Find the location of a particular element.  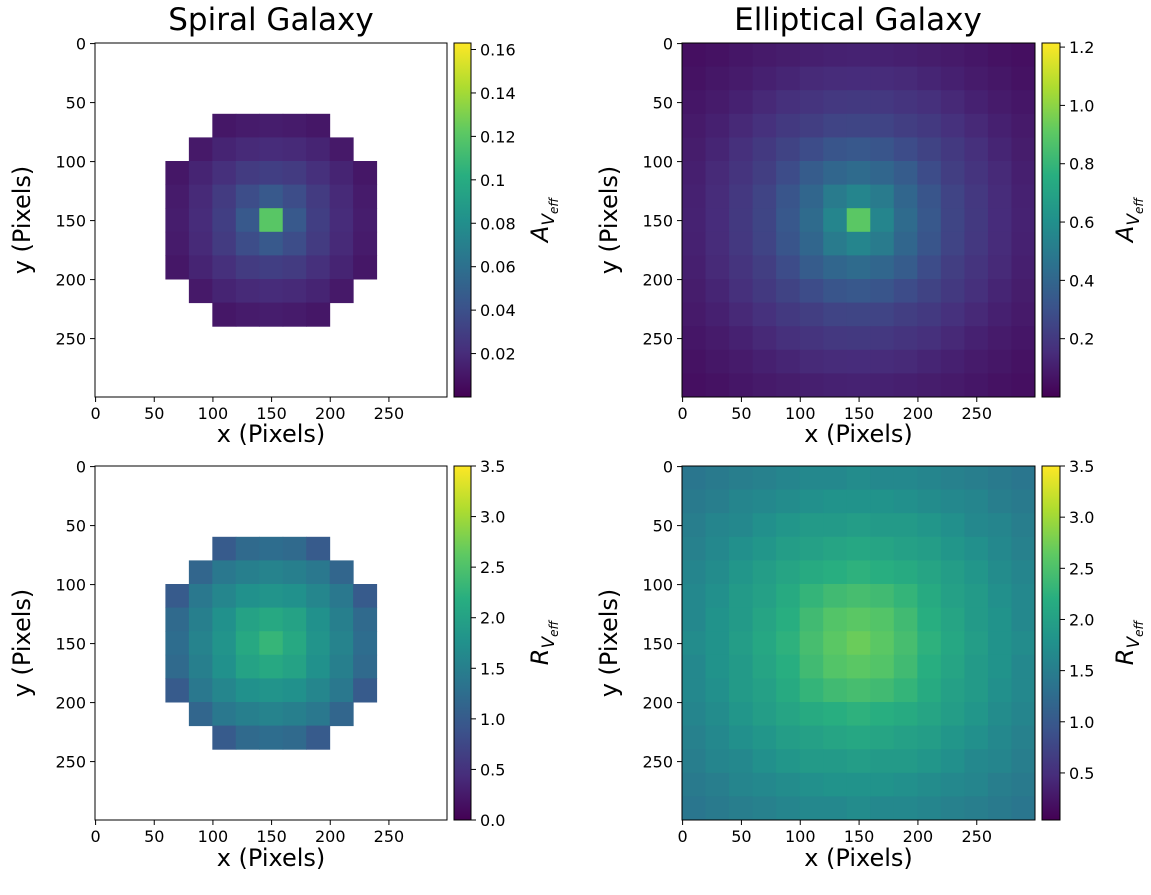

colorbar-tick-label: 0.02 is located at coordinates (498, 354).